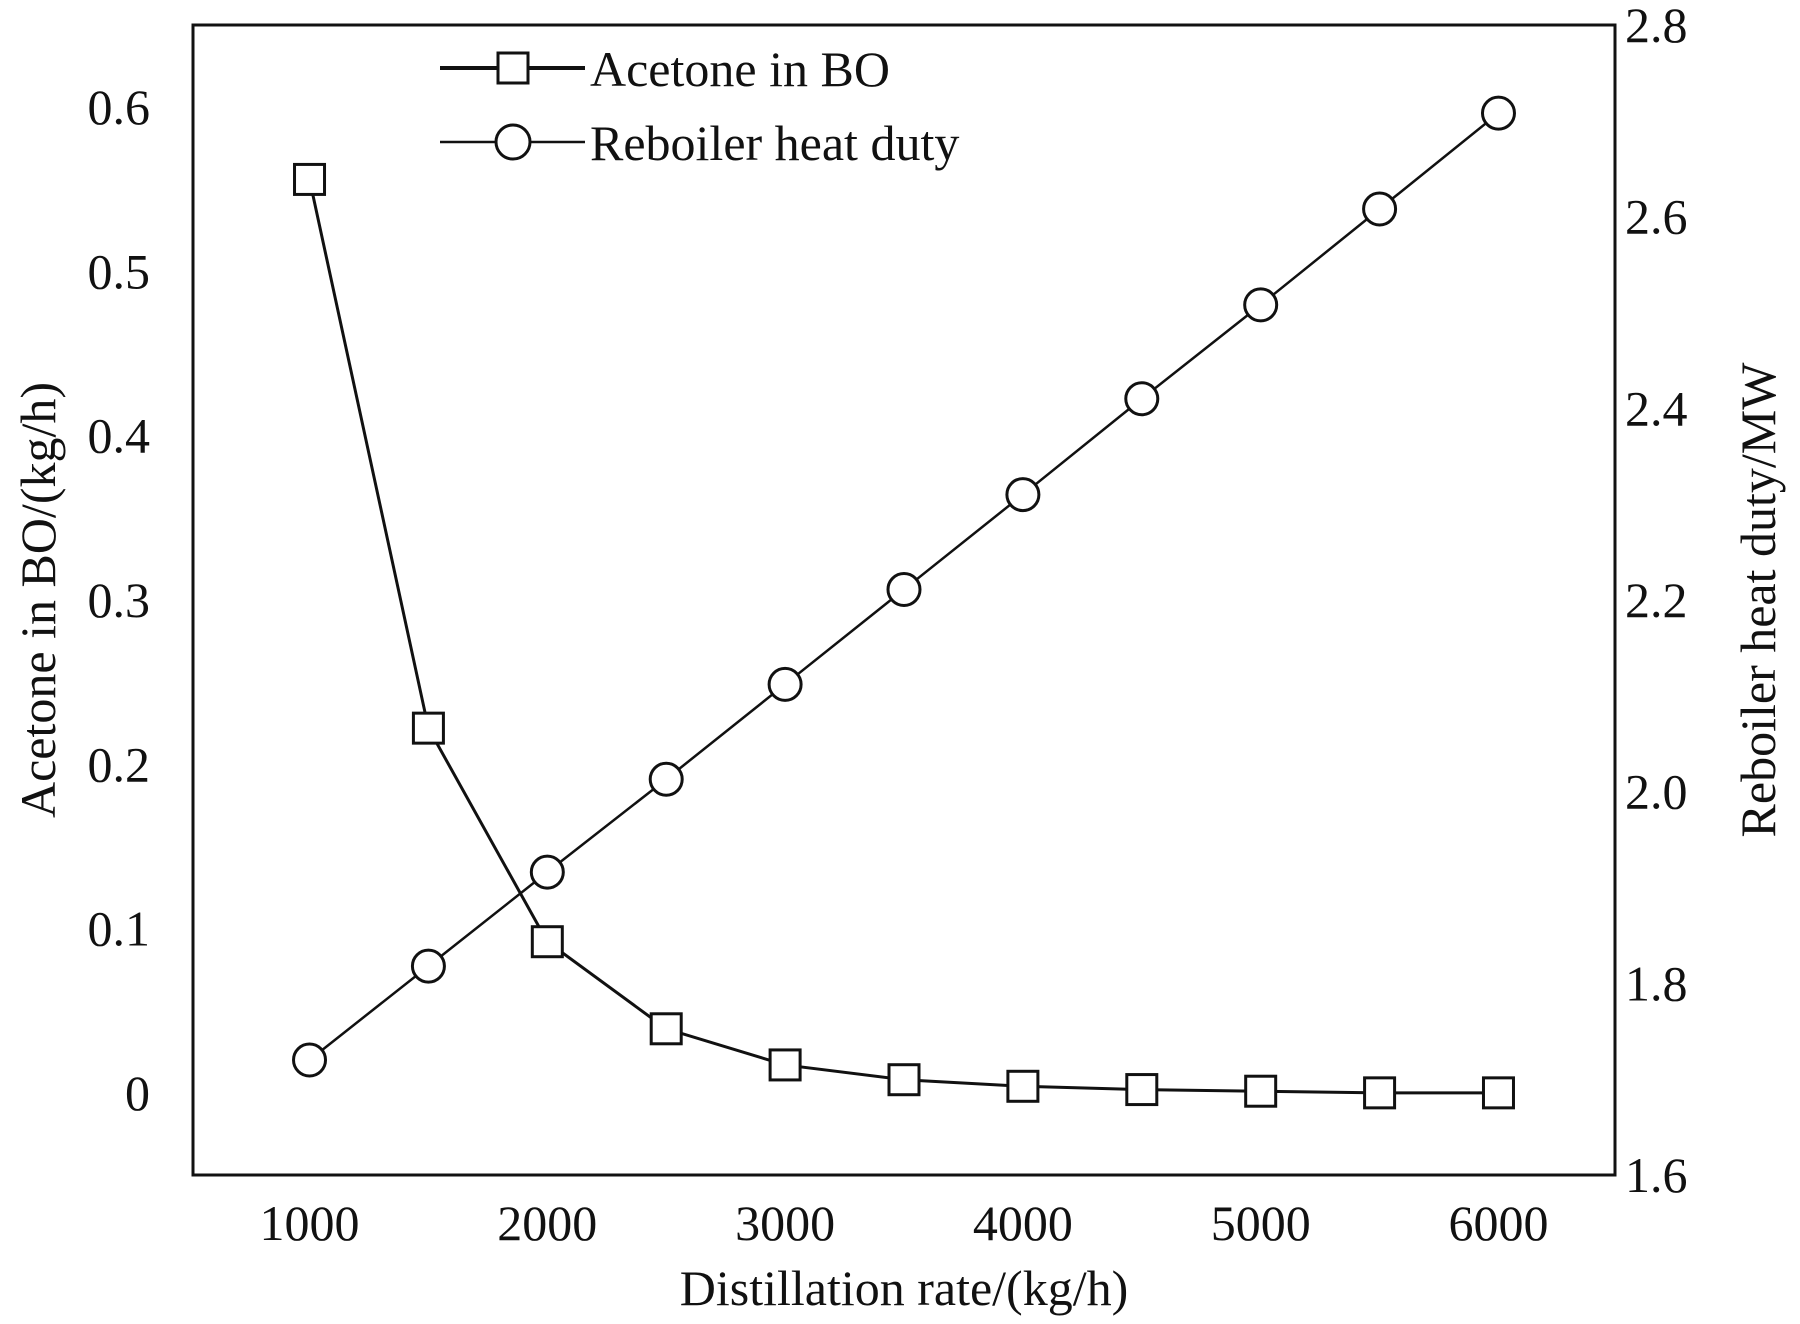  What do you see at coordinates (1023, 1223) in the screenshot?
I see `x-tick-label: 4000` at bounding box center [1023, 1223].